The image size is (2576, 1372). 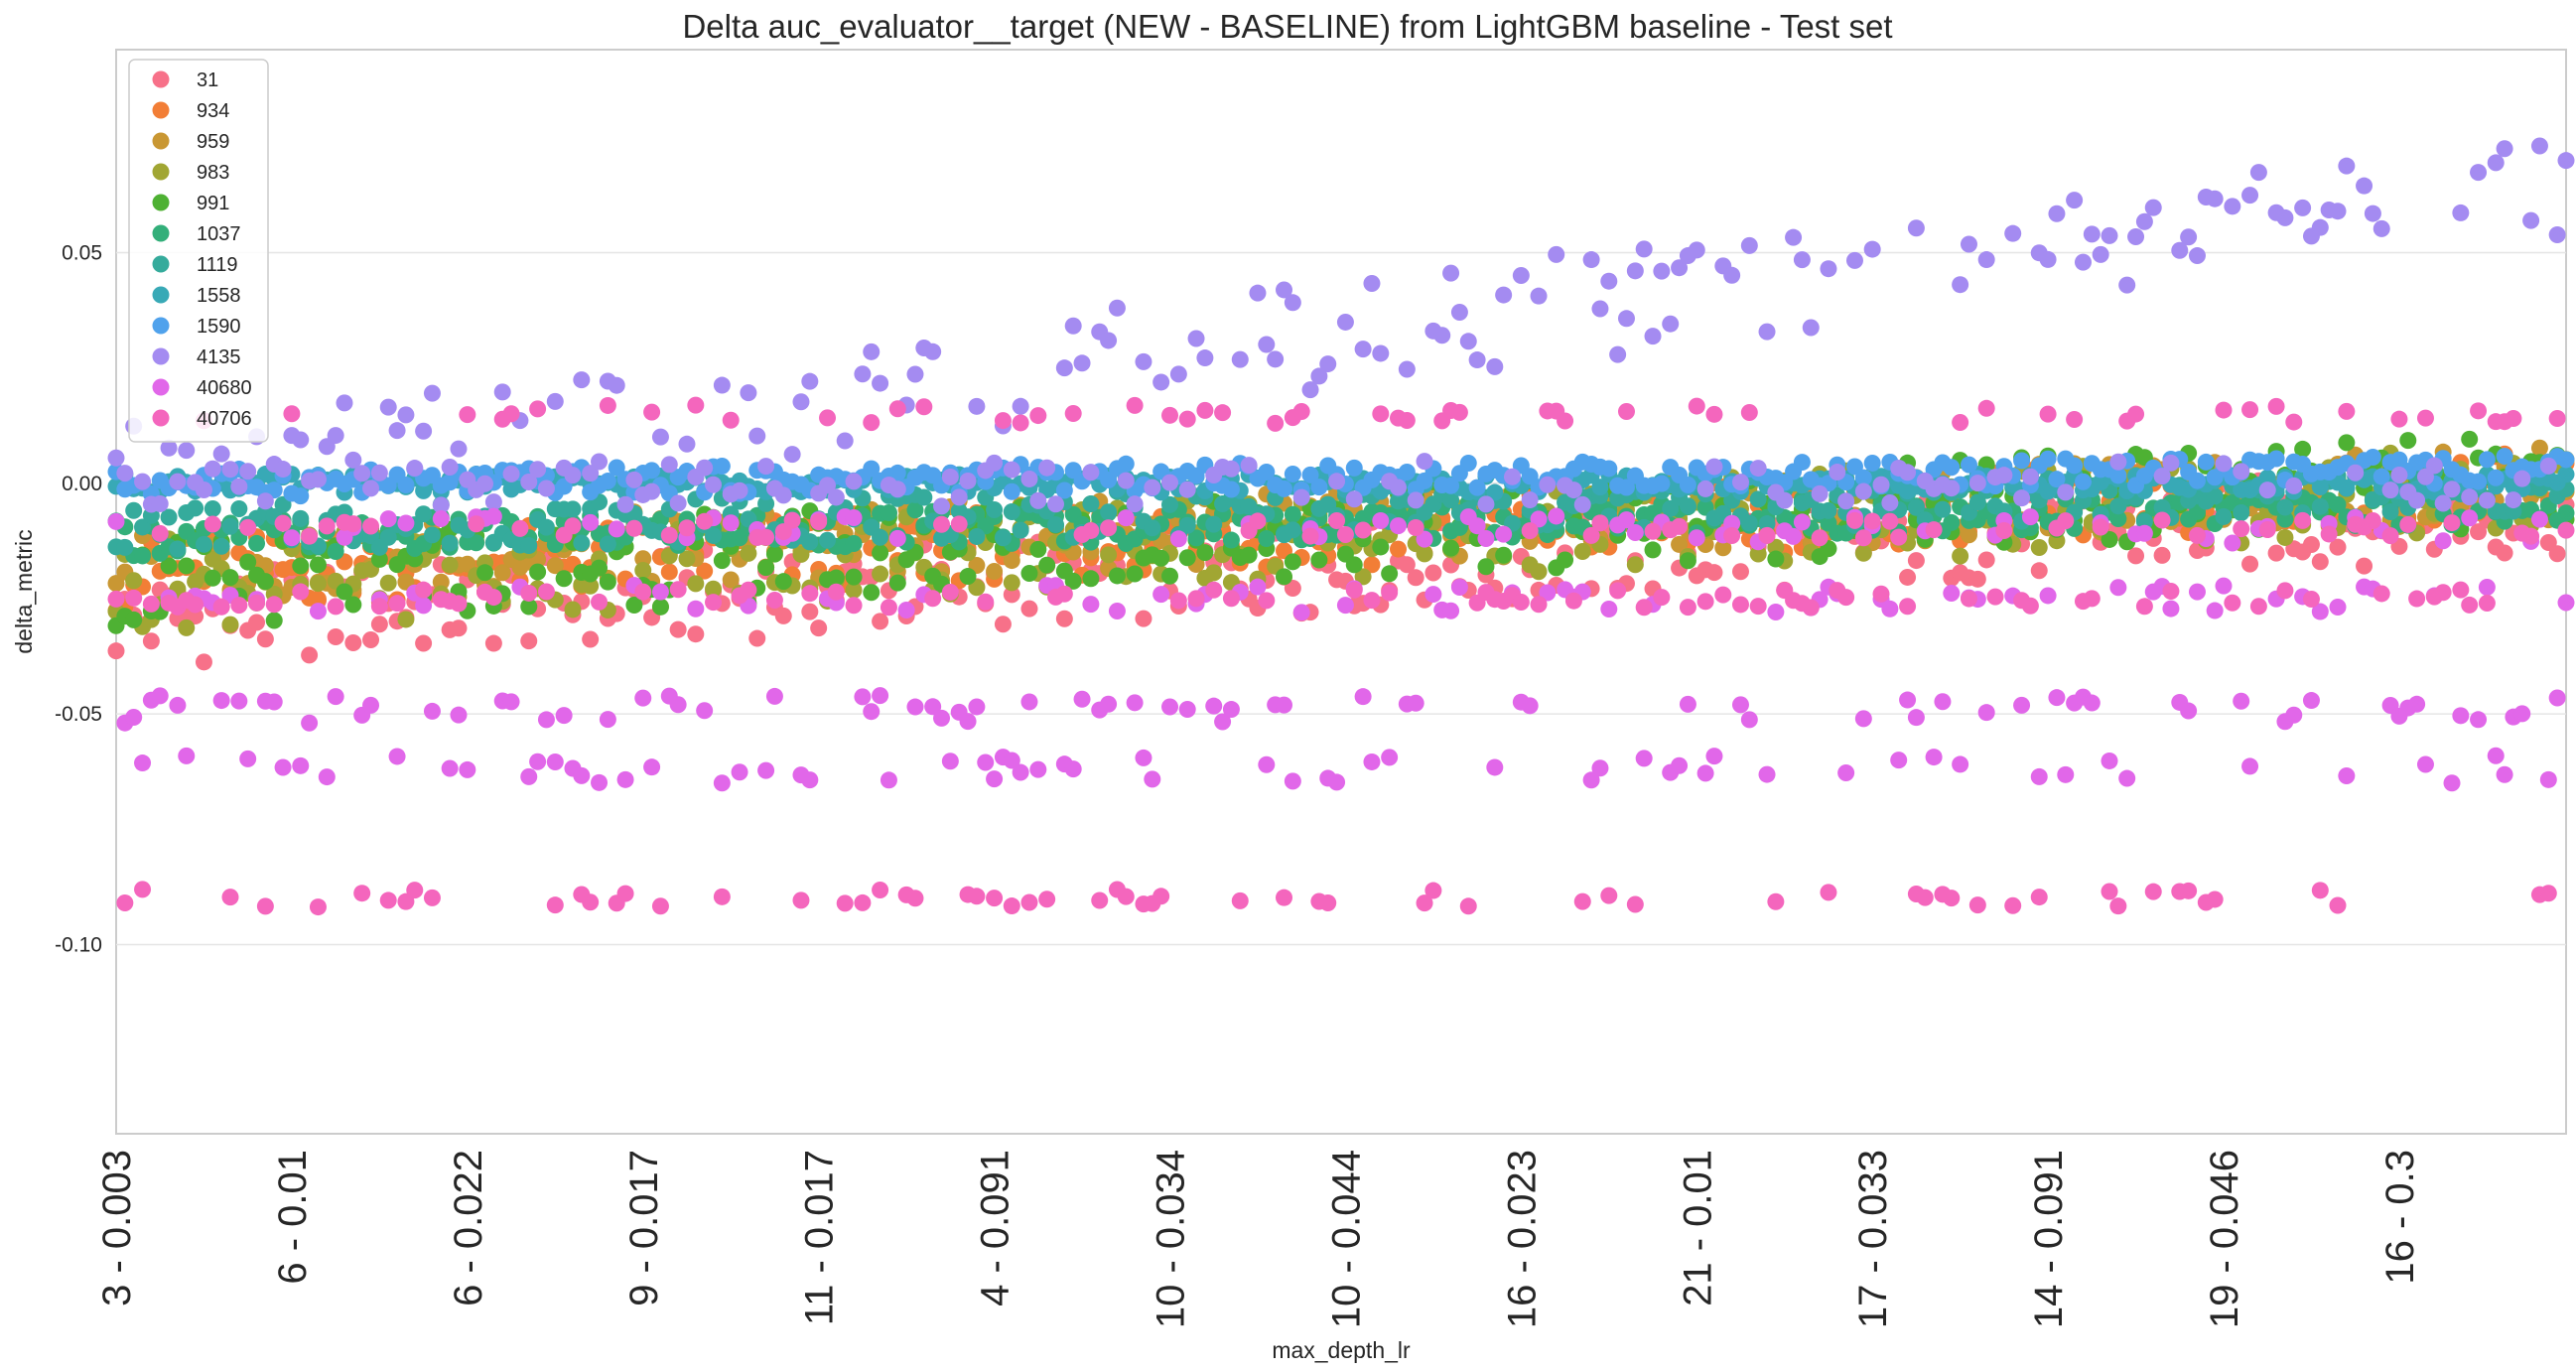 What do you see at coordinates (78, 598) in the screenshot?
I see `y-tick-labels: 0.05 0.00 -0.05 -0.10` at bounding box center [78, 598].